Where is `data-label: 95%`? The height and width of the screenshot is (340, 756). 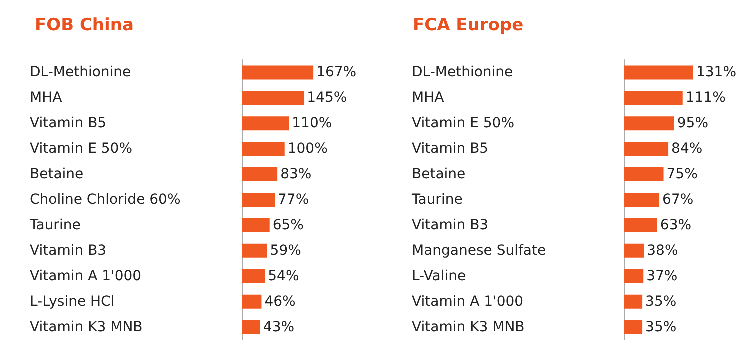 data-label: 95% is located at coordinates (693, 124).